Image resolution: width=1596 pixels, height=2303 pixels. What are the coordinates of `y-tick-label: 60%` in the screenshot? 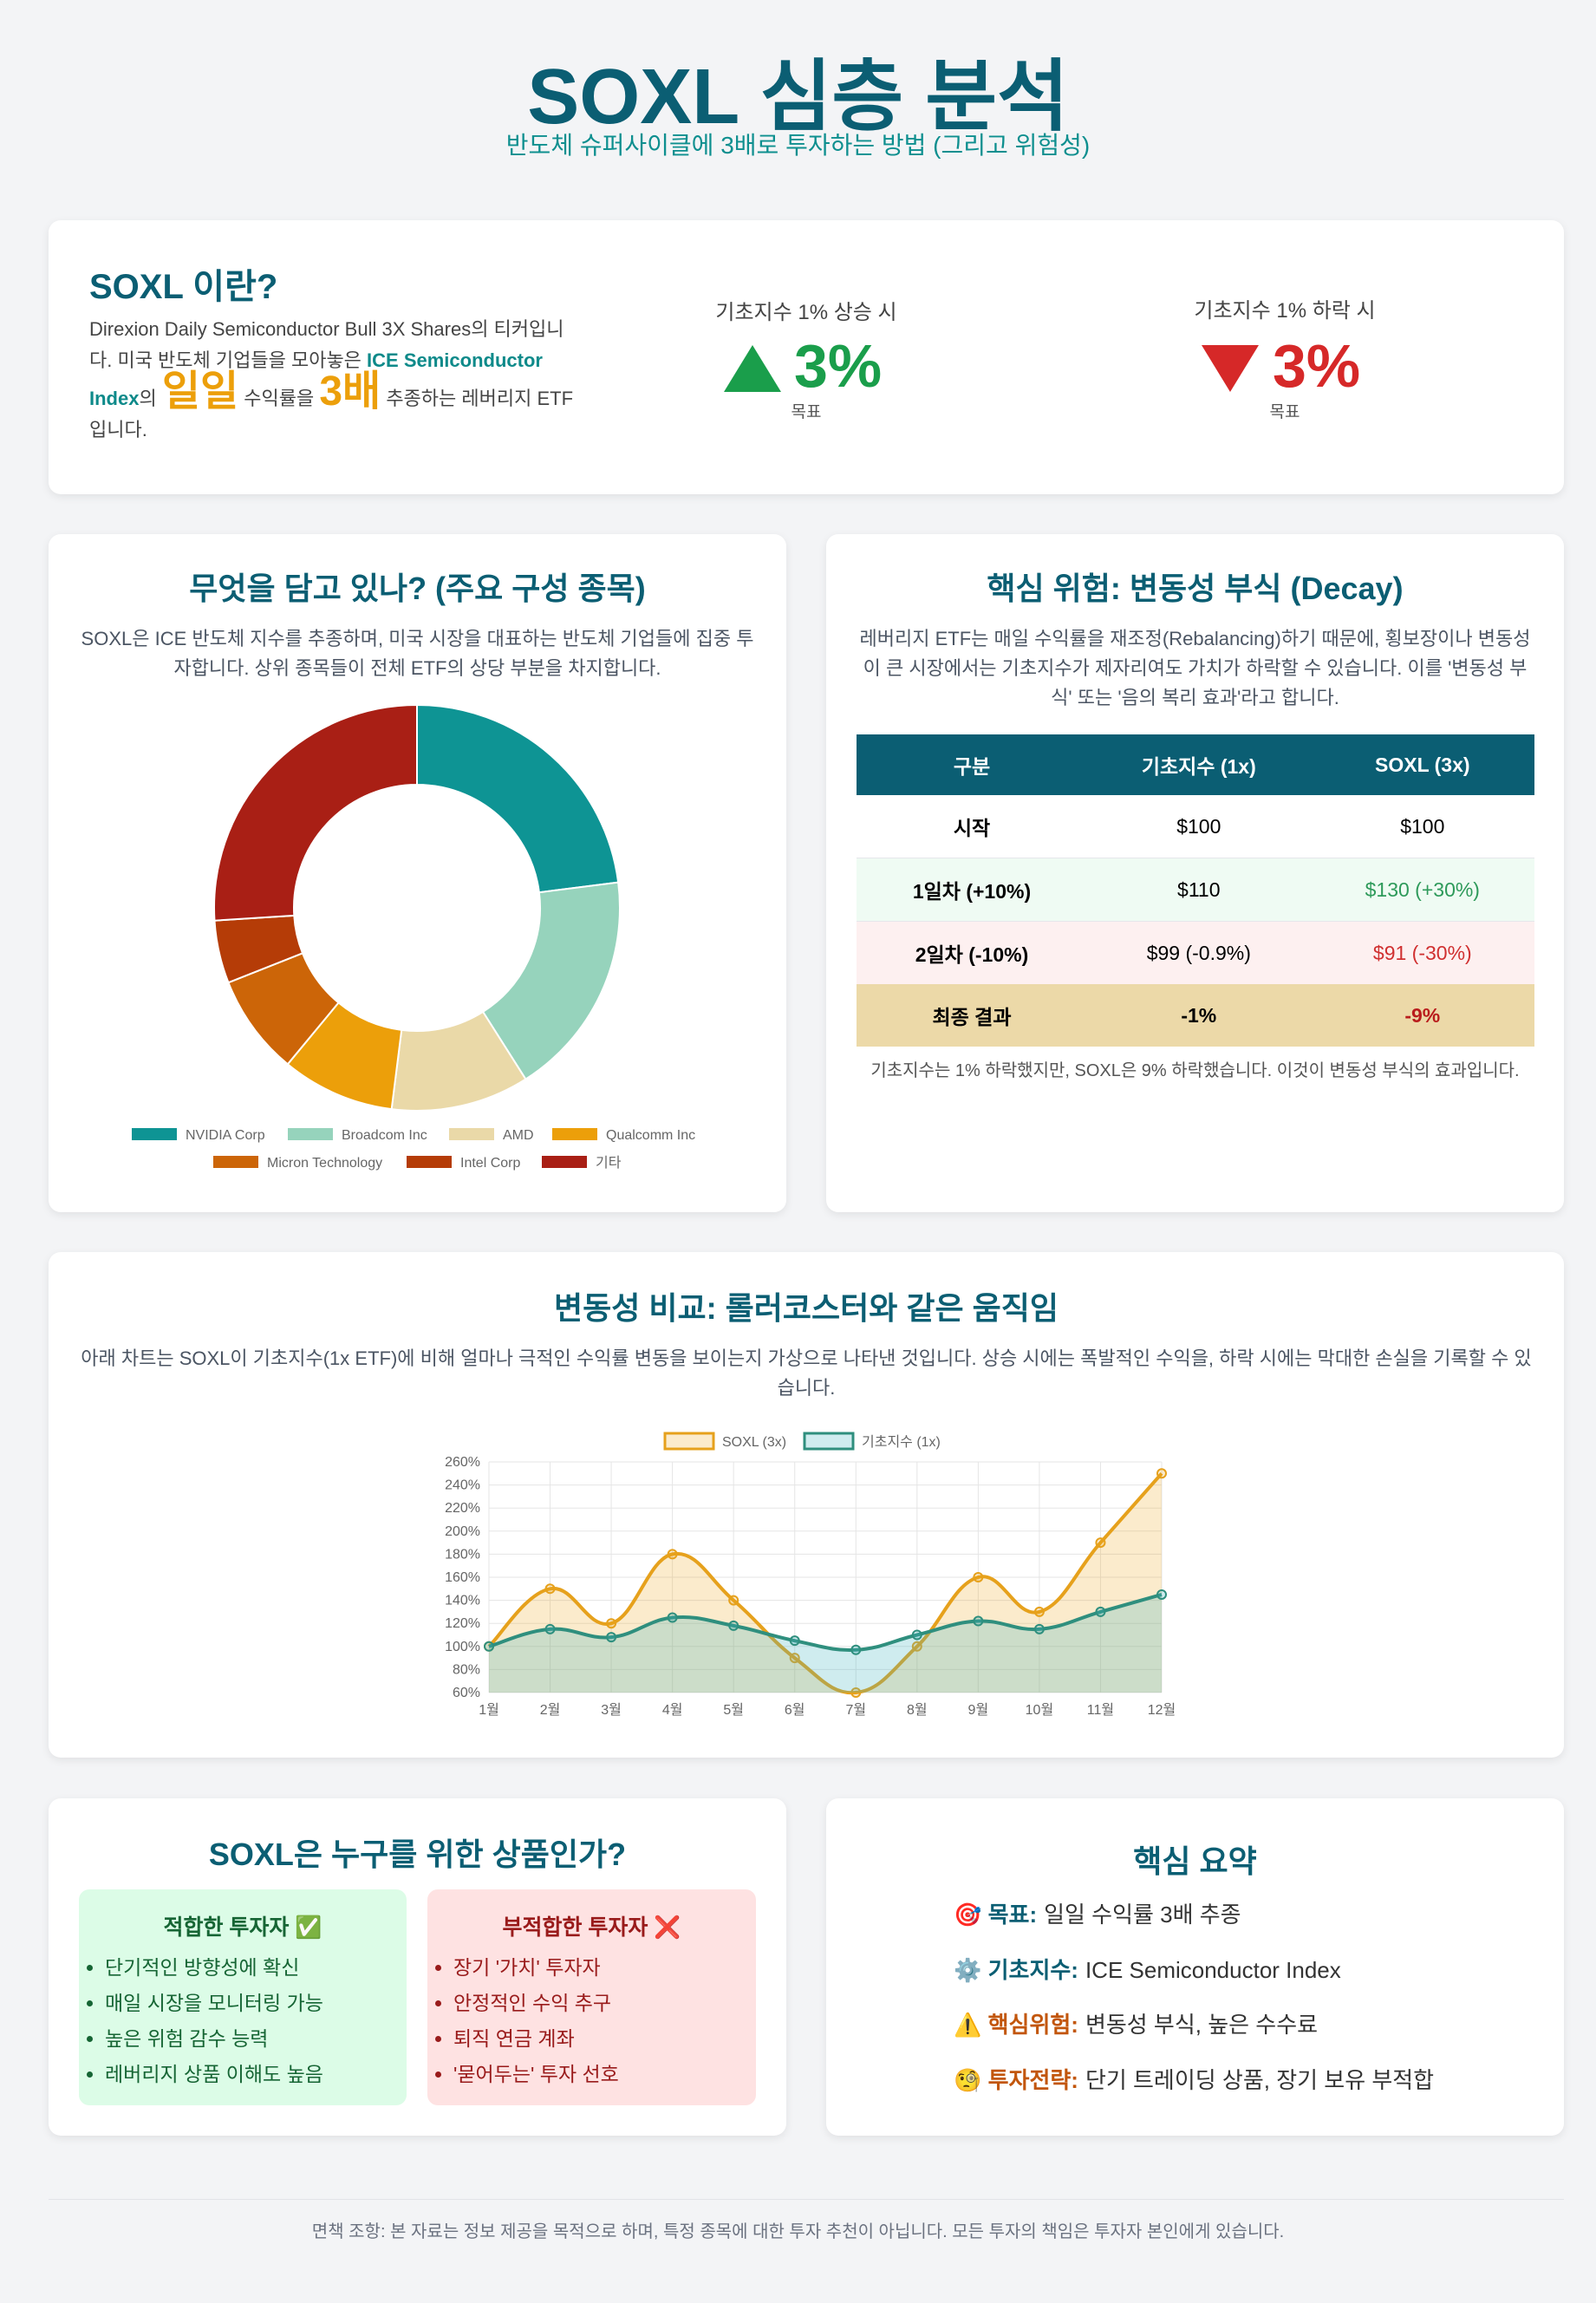 It's located at (466, 1693).